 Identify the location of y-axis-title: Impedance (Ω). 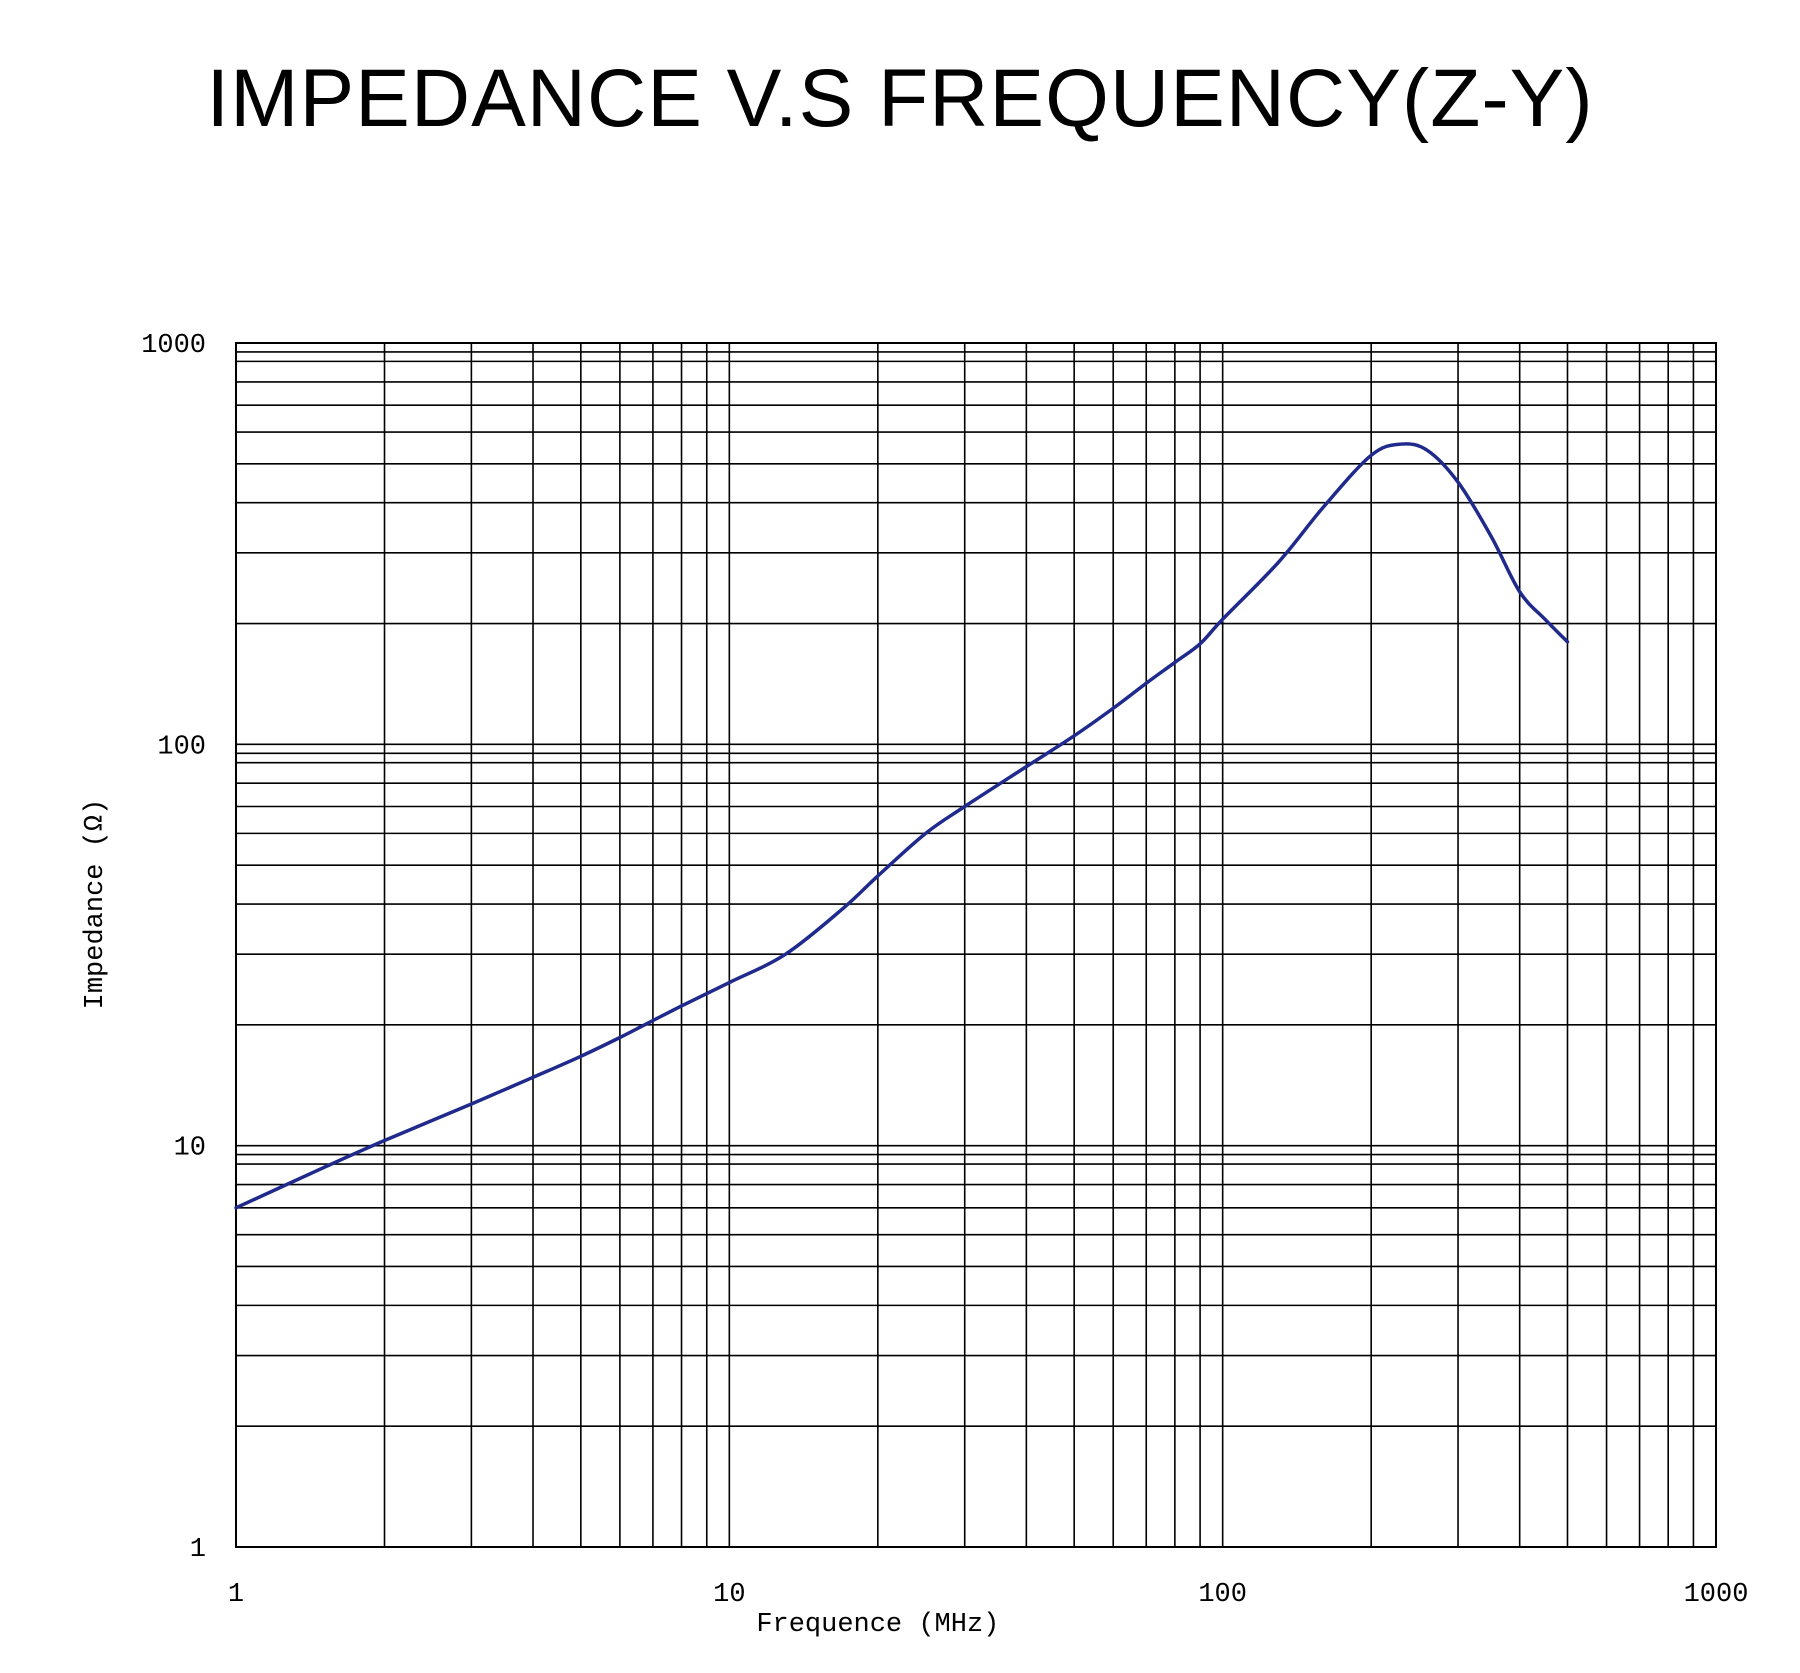
(96, 904).